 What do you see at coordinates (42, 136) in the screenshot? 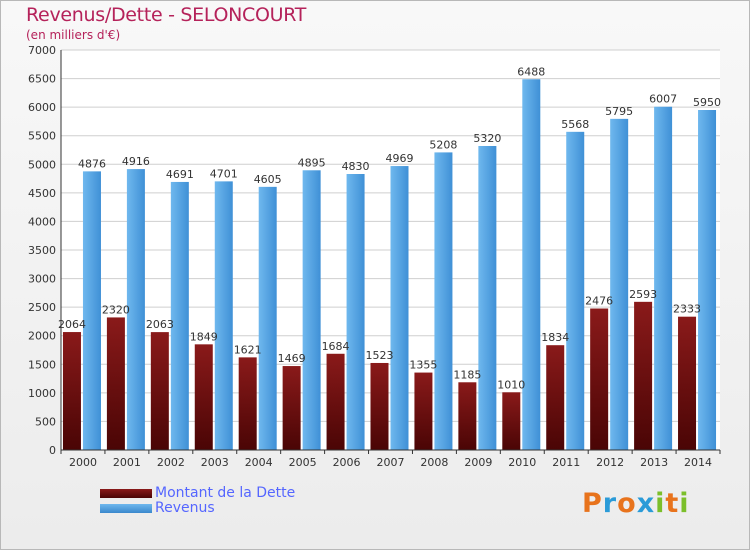
I see `y-tick-label: 5500` at bounding box center [42, 136].